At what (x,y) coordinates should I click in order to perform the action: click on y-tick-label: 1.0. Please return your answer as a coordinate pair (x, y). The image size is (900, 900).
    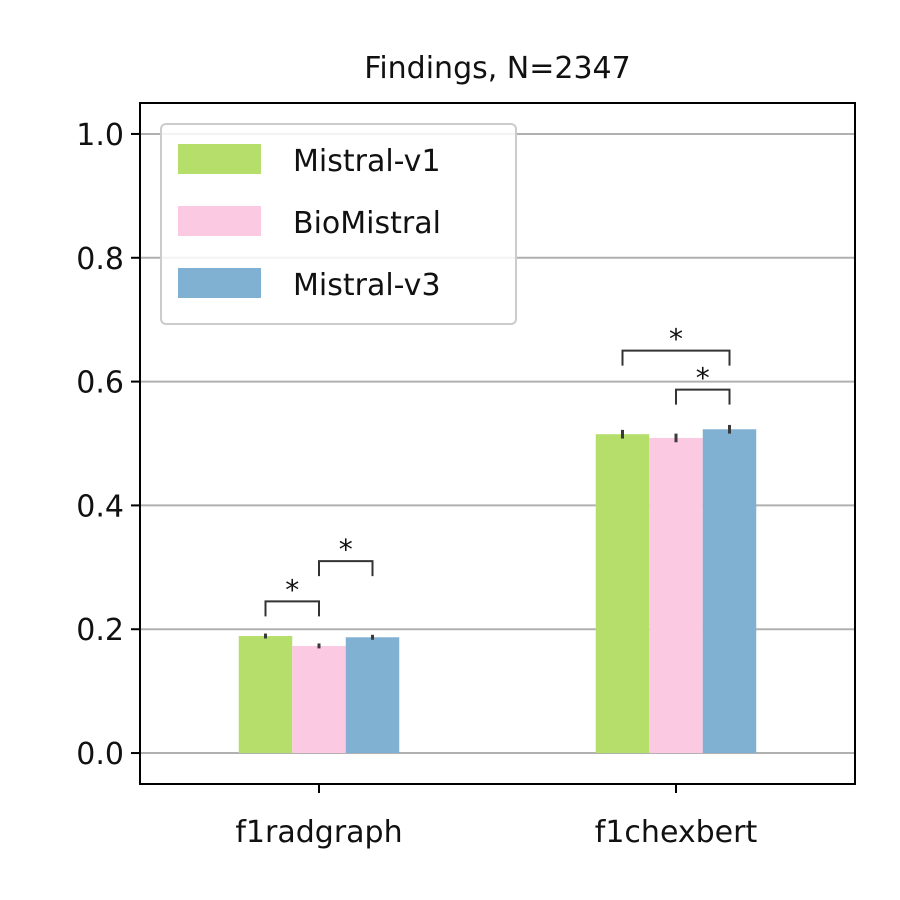
    Looking at the image, I should click on (100, 135).